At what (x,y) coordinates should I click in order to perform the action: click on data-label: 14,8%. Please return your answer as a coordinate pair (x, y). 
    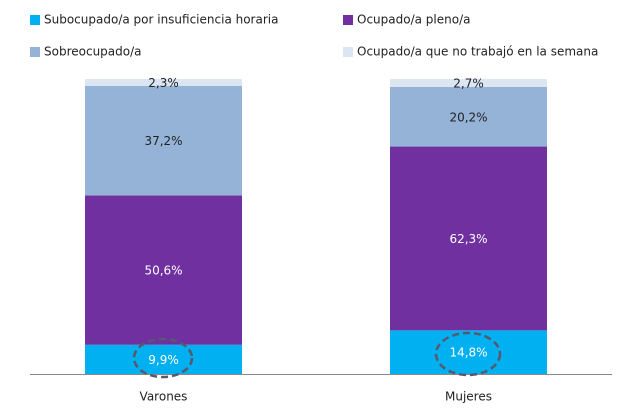
    Looking at the image, I should click on (468, 353).